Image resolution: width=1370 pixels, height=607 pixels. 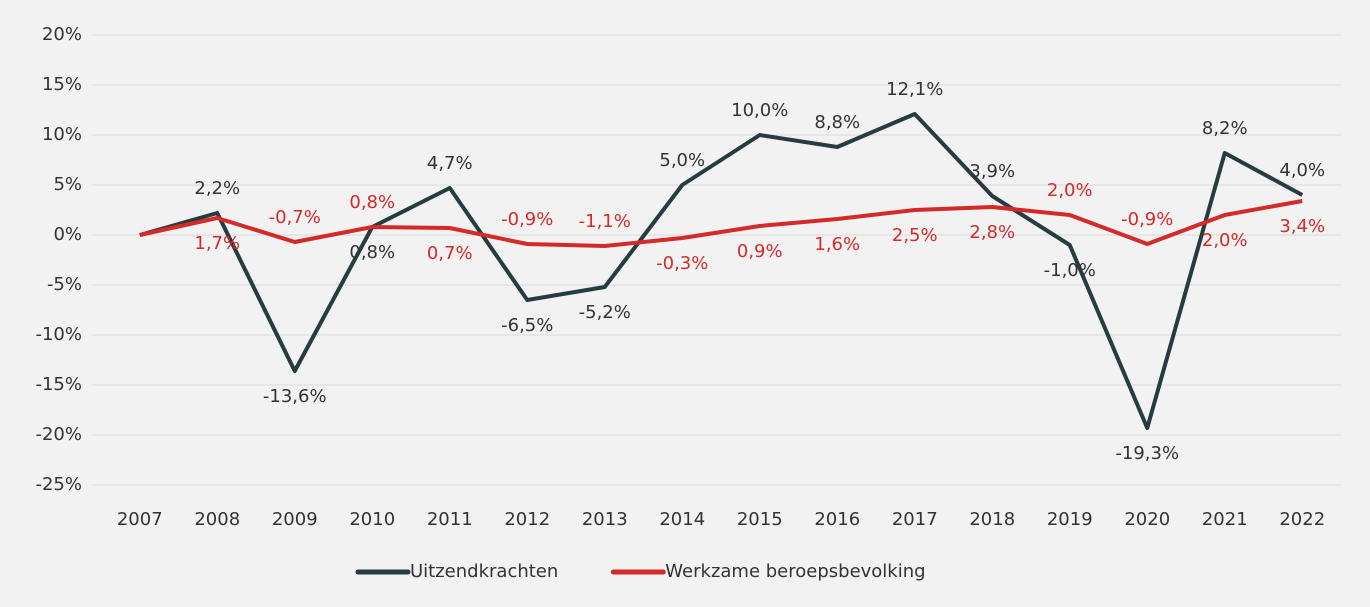 What do you see at coordinates (450, 163) in the screenshot?
I see `data-label: 4,7%` at bounding box center [450, 163].